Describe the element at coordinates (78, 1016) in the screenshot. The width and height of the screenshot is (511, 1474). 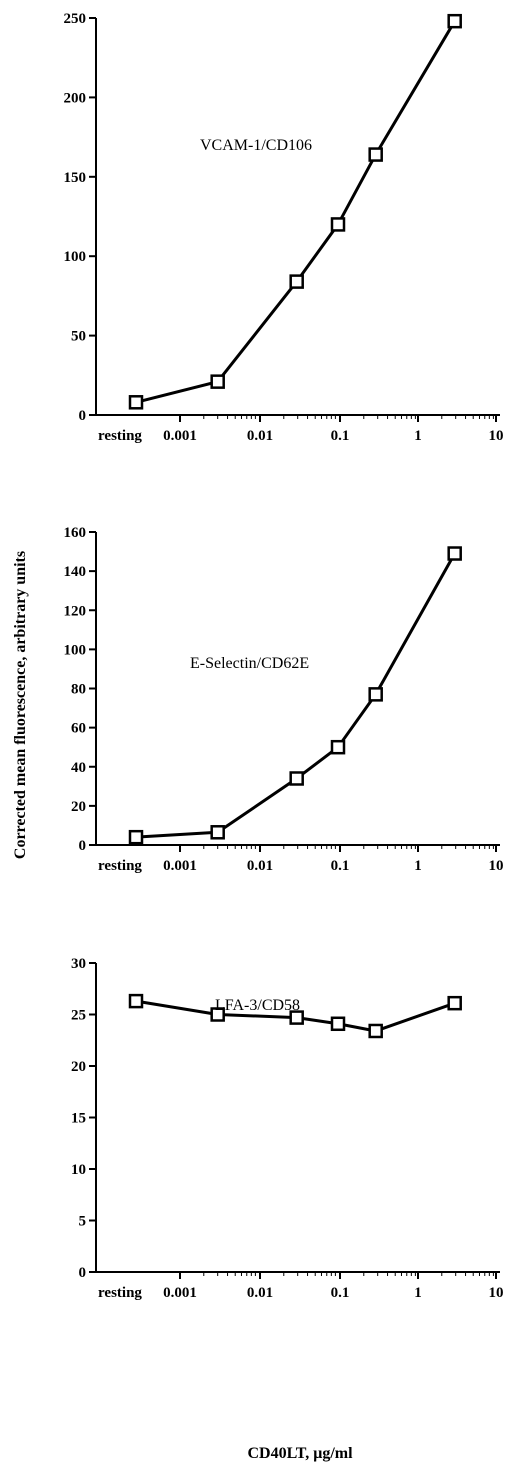
I see `y-tick-label: 25` at that location.